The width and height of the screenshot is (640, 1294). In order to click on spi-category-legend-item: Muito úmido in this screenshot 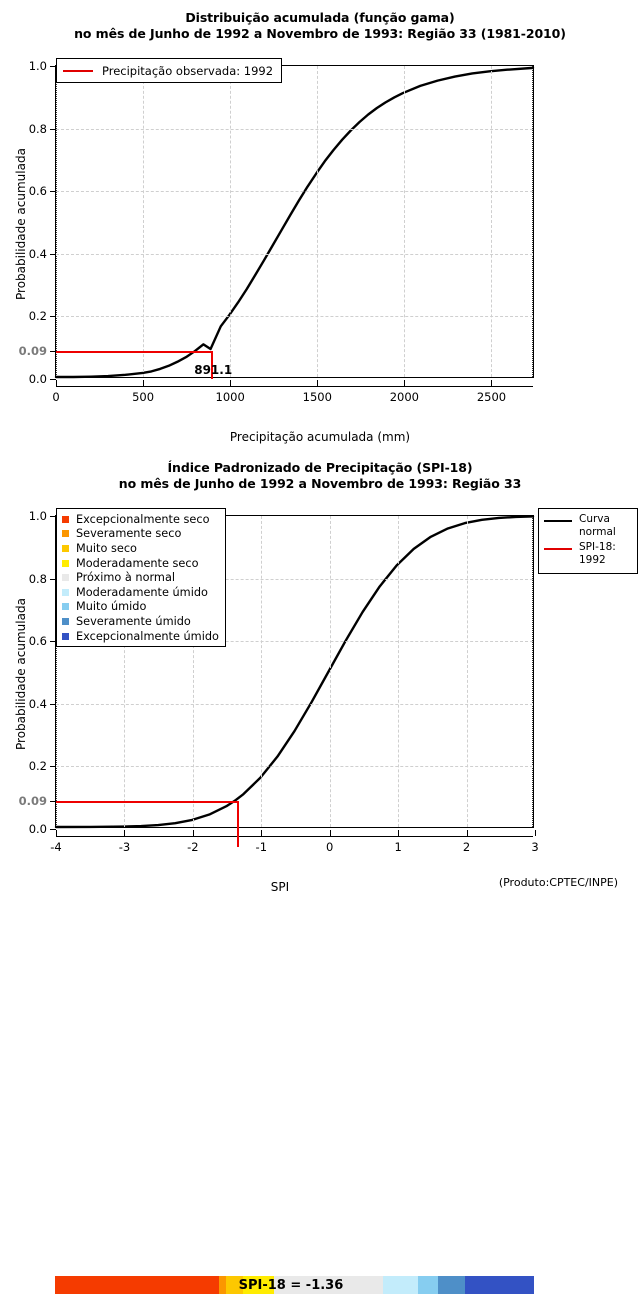, I will do `click(141, 607)`.